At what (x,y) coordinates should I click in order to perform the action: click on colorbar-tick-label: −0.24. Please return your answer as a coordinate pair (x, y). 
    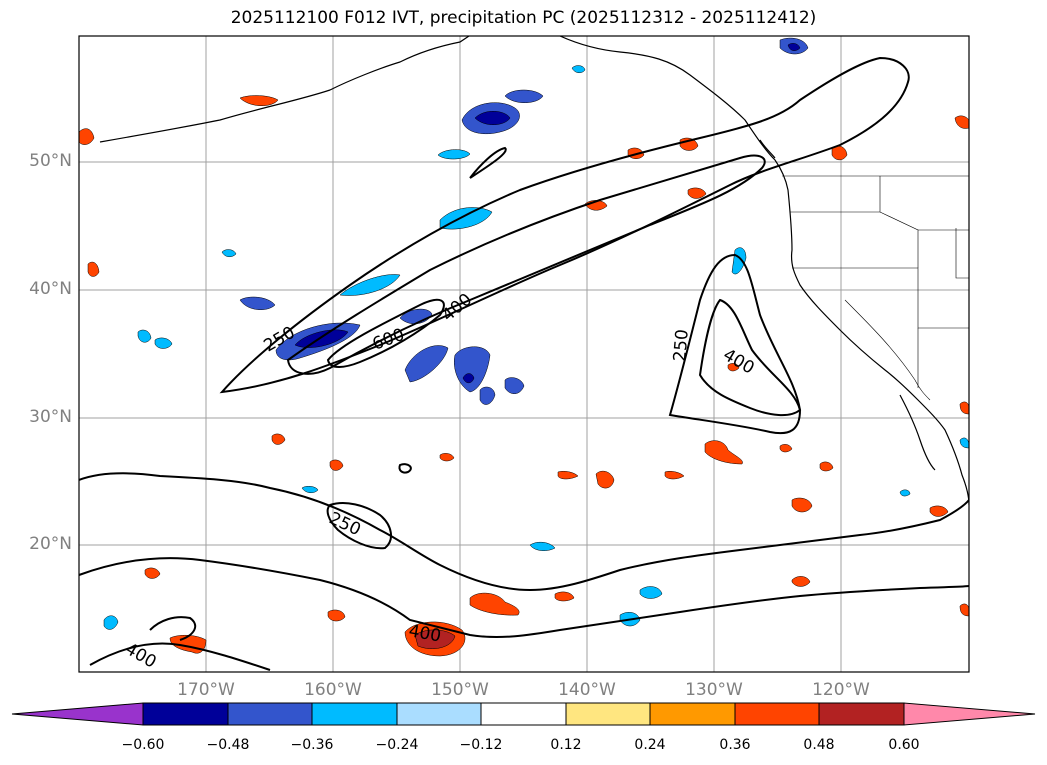
    Looking at the image, I should click on (397, 745).